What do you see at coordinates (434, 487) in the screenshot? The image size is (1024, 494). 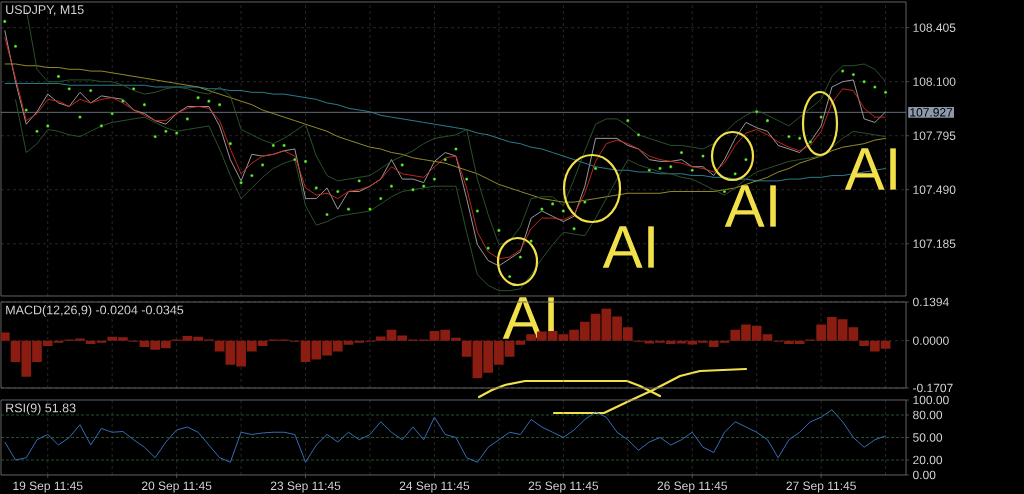 I see `x-tick-label: 24 Sep 11:45` at bounding box center [434, 487].